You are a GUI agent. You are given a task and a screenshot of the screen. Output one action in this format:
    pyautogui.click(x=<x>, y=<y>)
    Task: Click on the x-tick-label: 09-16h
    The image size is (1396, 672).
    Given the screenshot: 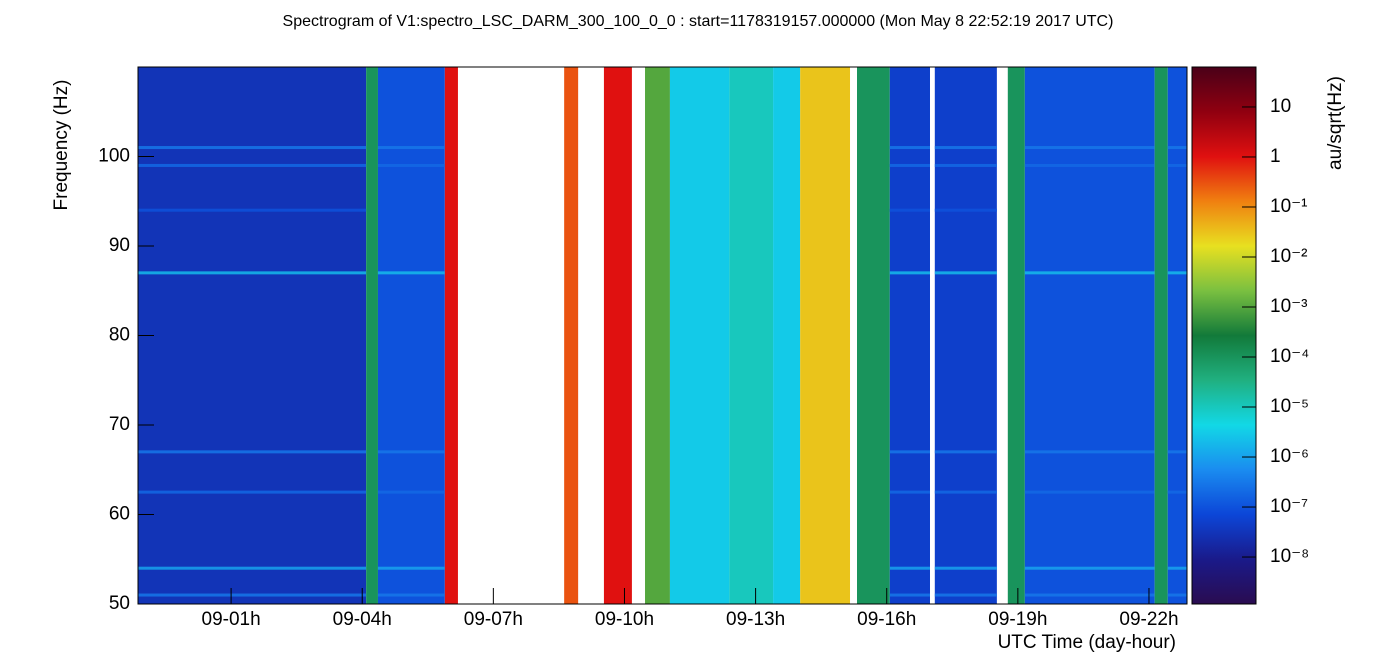 What is the action you would take?
    pyautogui.click(x=886, y=619)
    